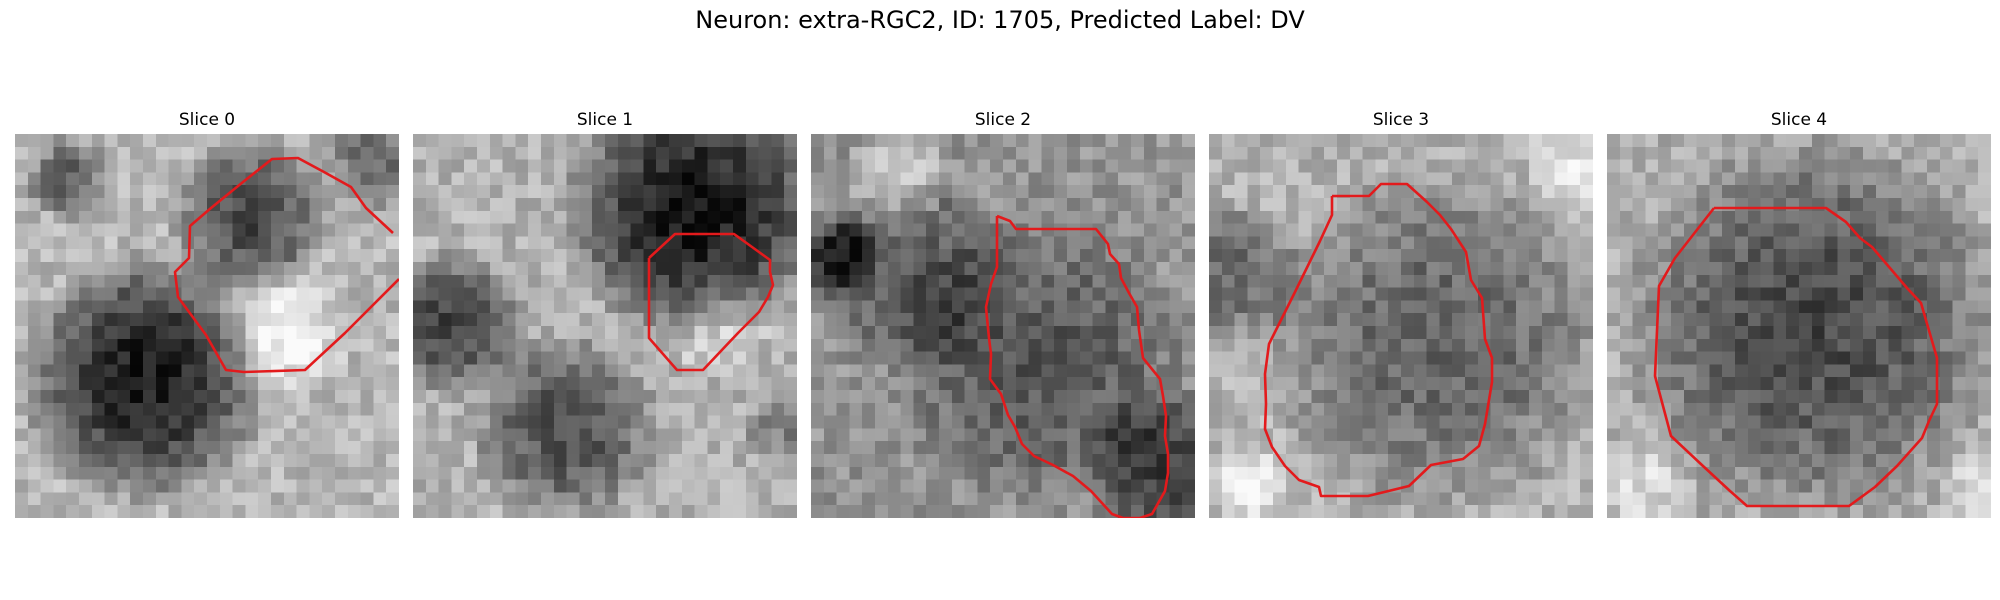 The width and height of the screenshot is (2000, 600). I want to click on slice-title: Slice 1, so click(605, 120).